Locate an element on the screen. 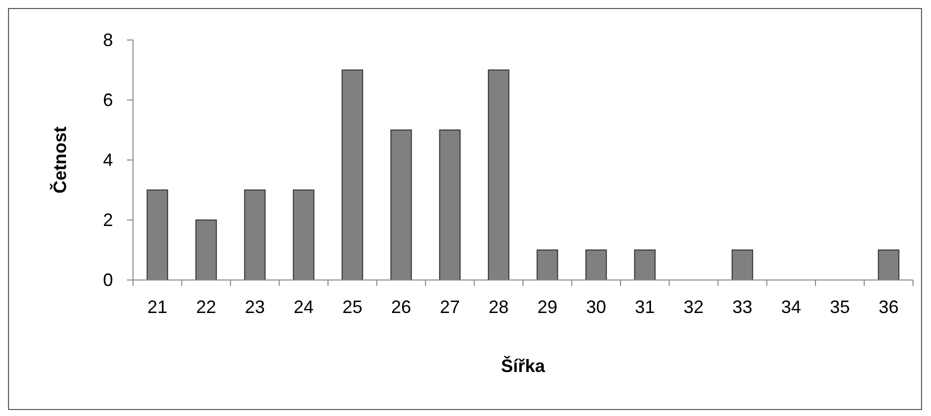 This screenshot has height=416, width=931. y-tick-label: 0 is located at coordinates (107, 280).